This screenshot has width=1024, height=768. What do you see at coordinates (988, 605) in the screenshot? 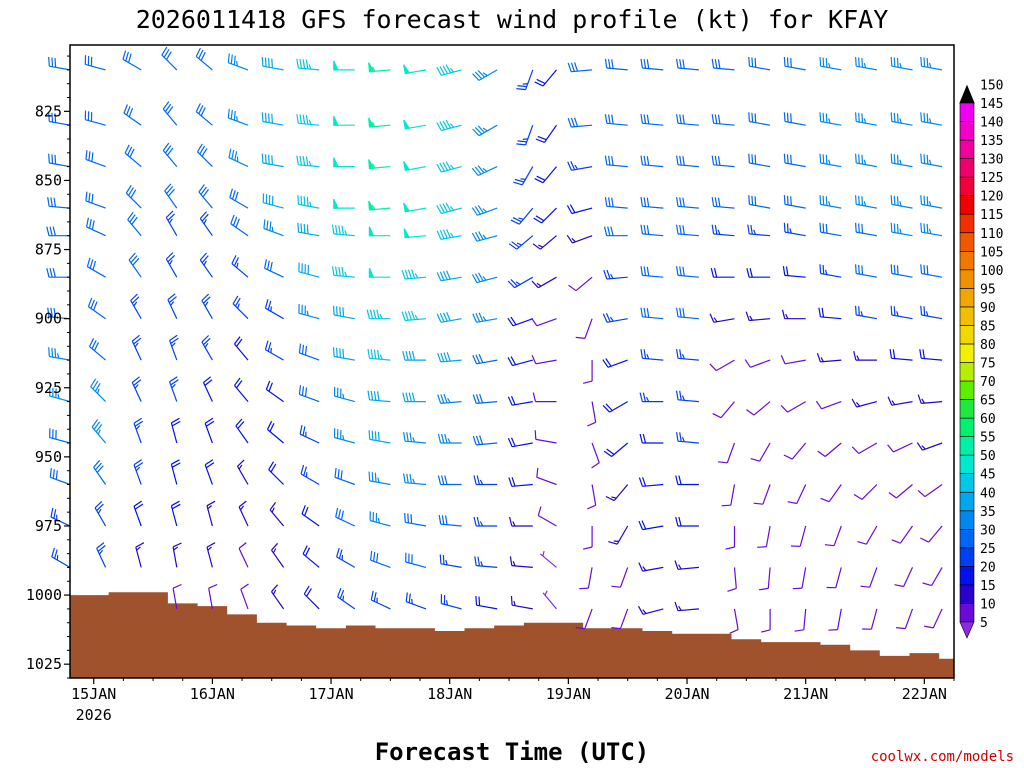
I see `colorbar-label: 10` at bounding box center [988, 605].